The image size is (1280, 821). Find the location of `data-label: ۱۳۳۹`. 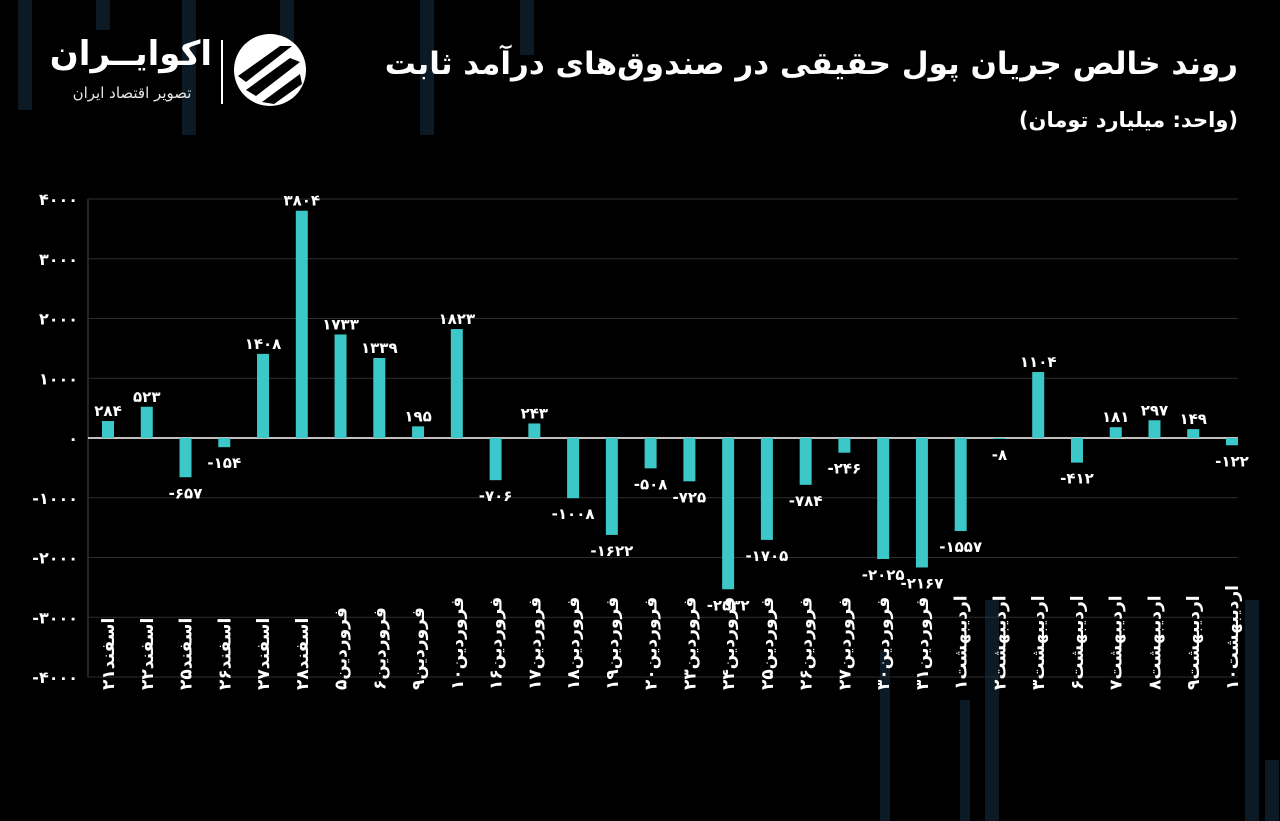

data-label: ۱۳۳۹ is located at coordinates (379, 348).